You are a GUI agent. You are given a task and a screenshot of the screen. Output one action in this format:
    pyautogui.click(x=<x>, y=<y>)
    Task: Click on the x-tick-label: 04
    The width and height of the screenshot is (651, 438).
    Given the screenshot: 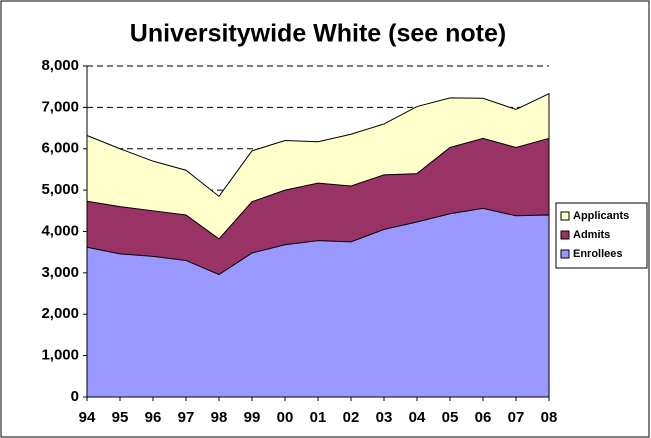 What is the action you would take?
    pyautogui.click(x=417, y=417)
    